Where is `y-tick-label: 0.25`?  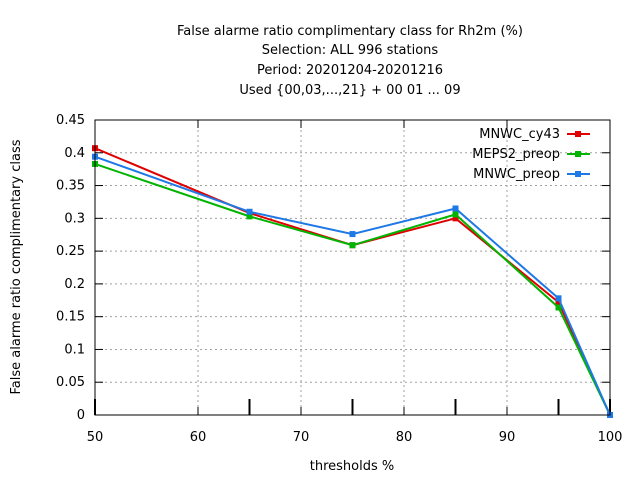
y-tick-label: 0.25 is located at coordinates (70, 251).